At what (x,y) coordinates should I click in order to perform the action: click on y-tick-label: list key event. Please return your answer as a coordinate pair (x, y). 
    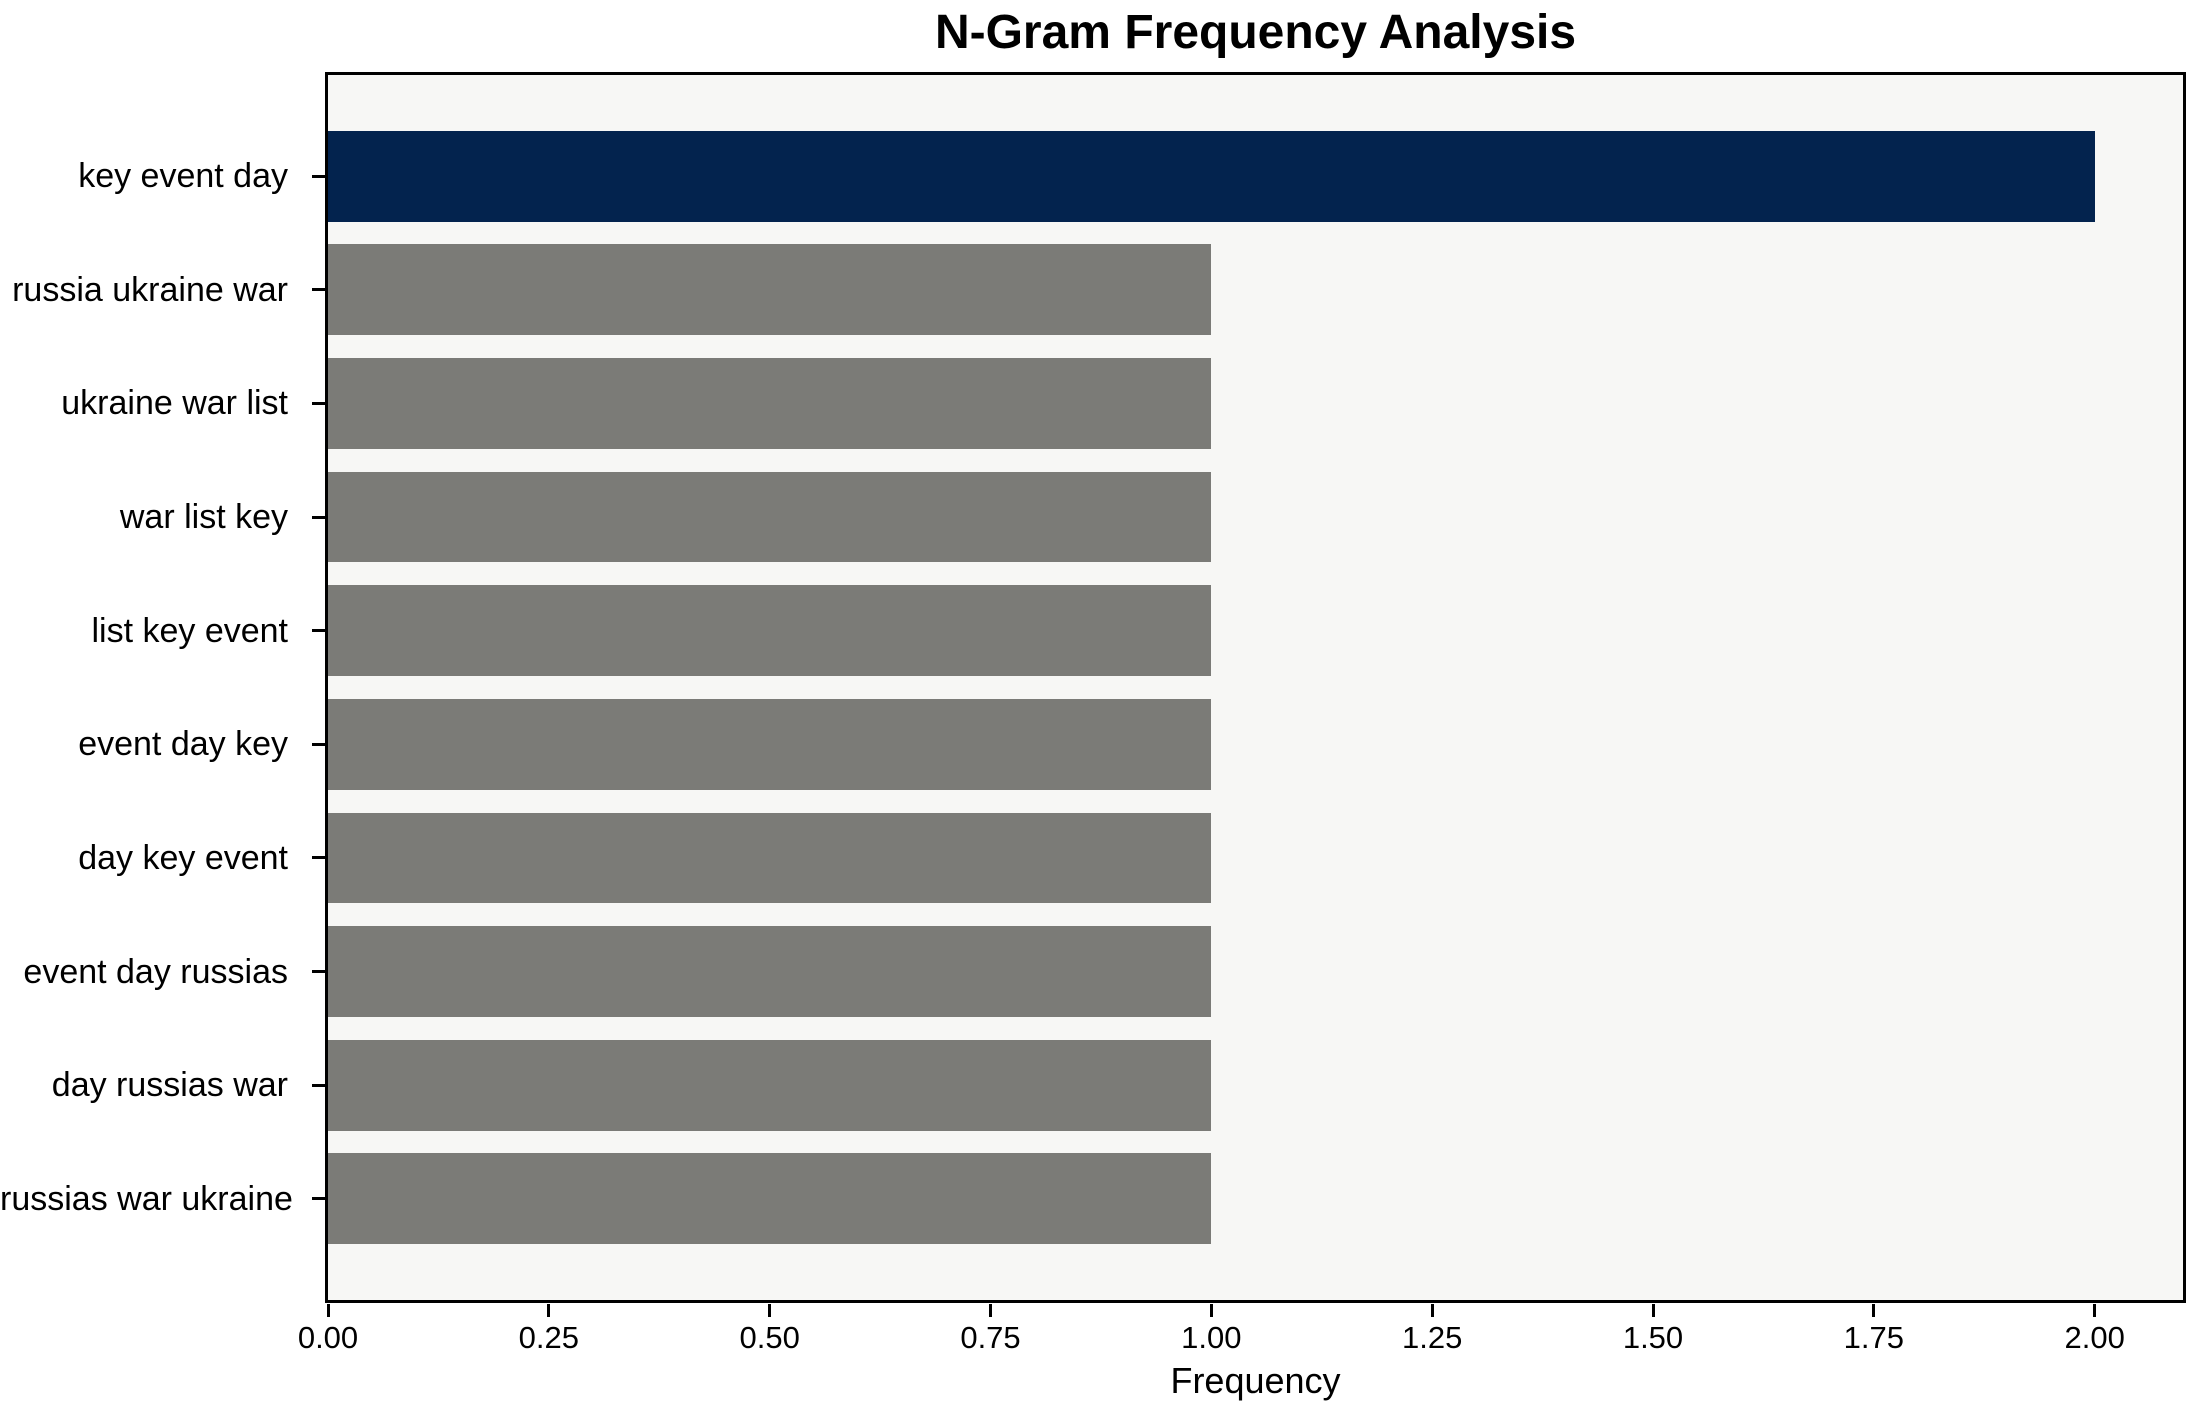
    Looking at the image, I should click on (189, 630).